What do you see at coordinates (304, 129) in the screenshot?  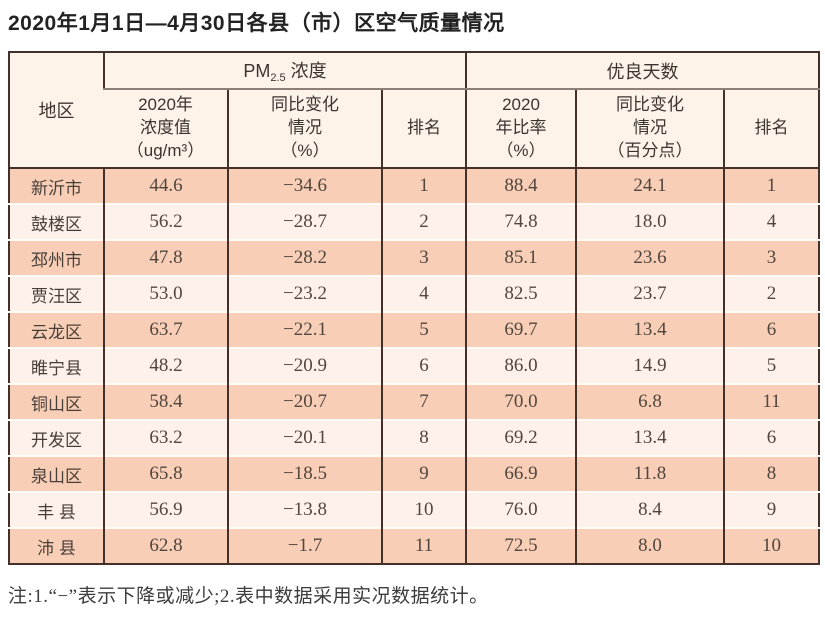 I see `pm-change-header: 同比变化 情况 （%）` at bounding box center [304, 129].